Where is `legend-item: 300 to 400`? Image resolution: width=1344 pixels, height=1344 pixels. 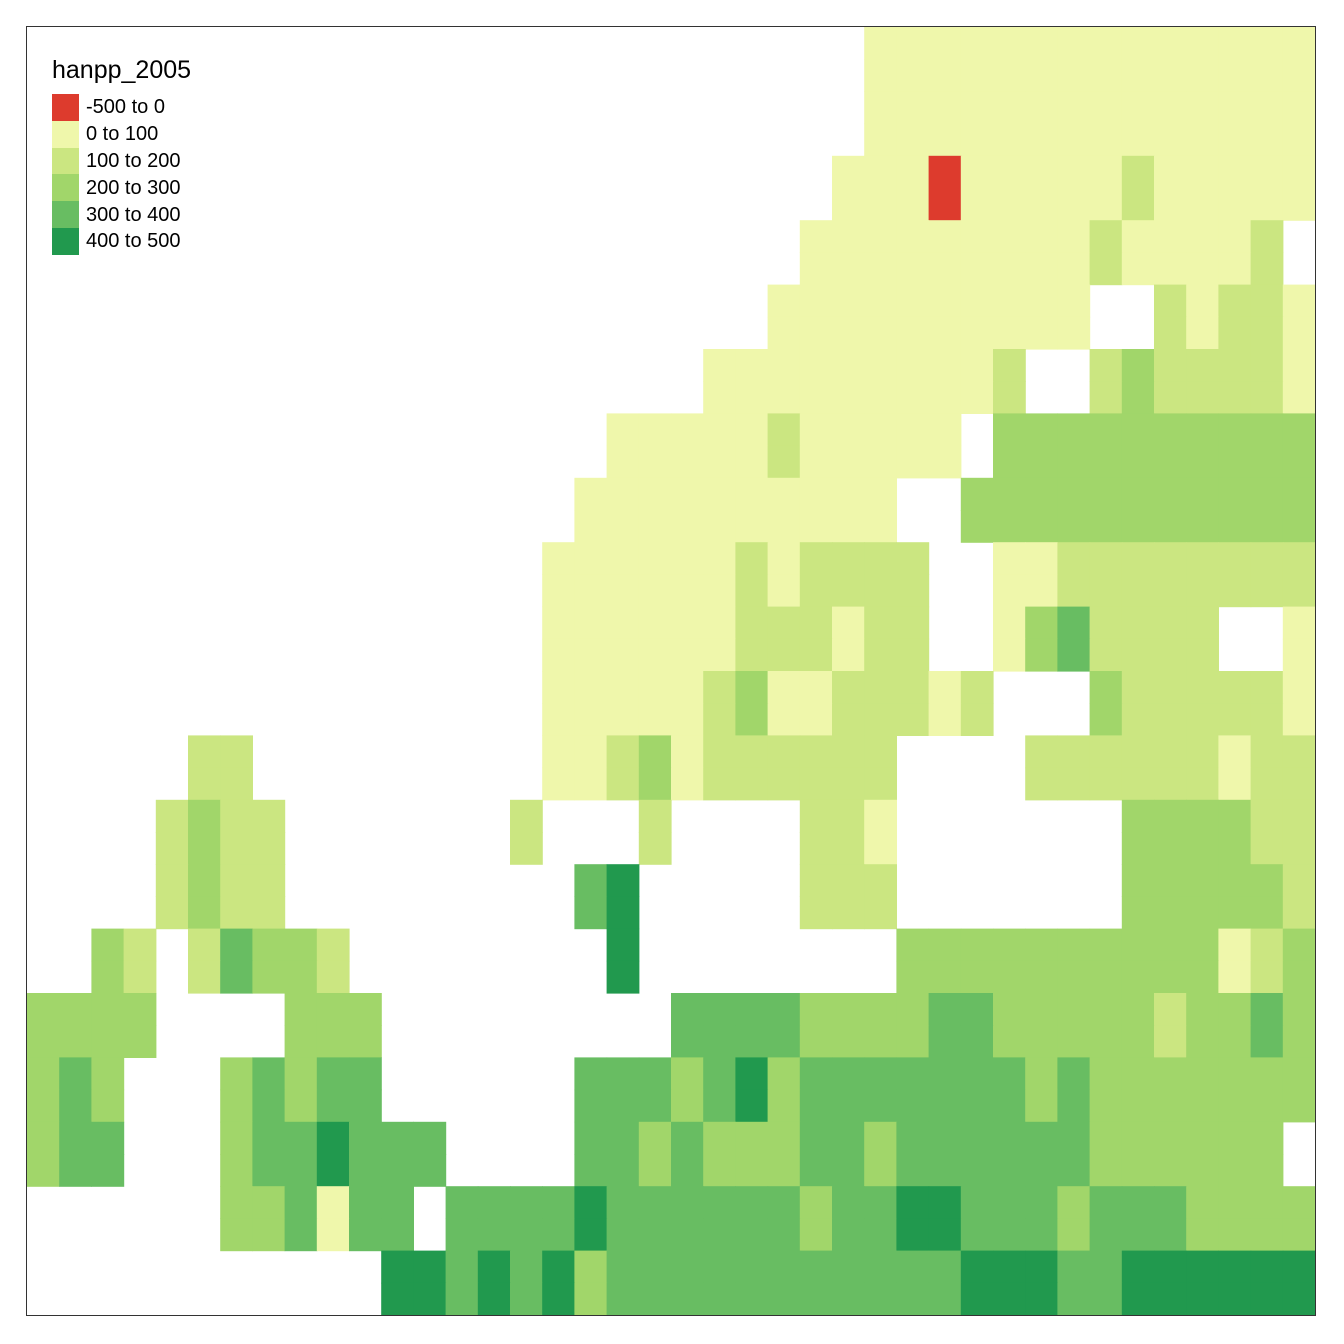
legend-item: 300 to 400 is located at coordinates (121, 214).